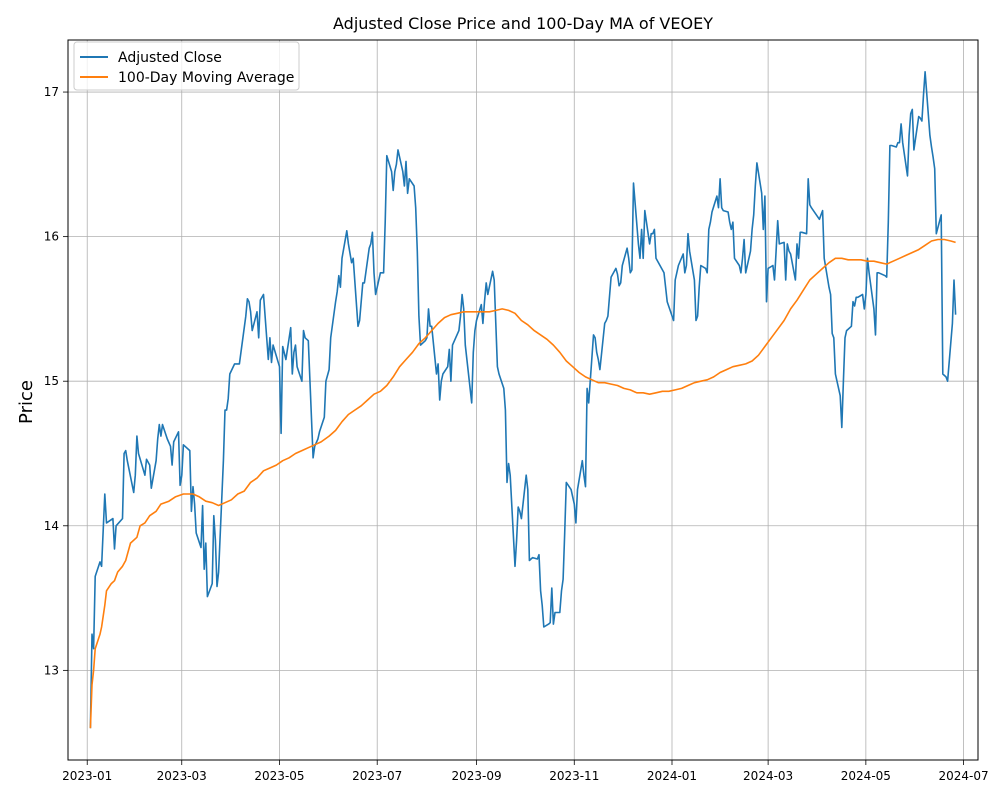 The width and height of the screenshot is (1000, 800). What do you see at coordinates (26, 402) in the screenshot?
I see `y-axis-label: Price` at bounding box center [26, 402].